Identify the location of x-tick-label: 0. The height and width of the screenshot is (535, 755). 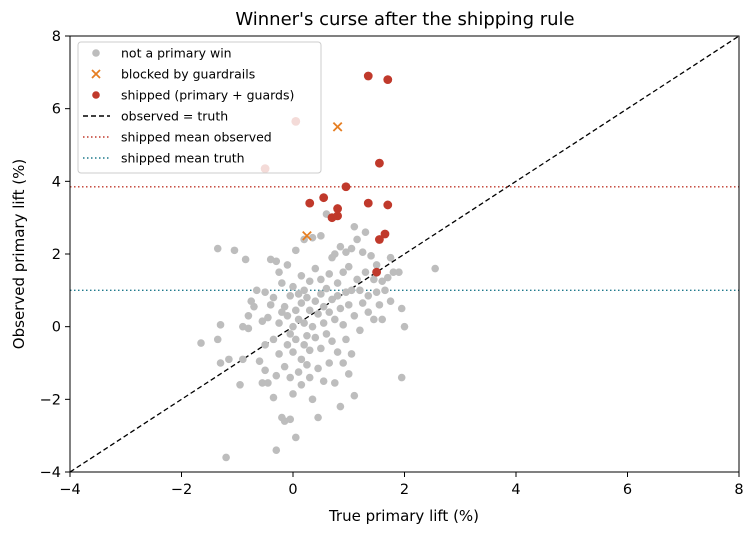
(292, 490).